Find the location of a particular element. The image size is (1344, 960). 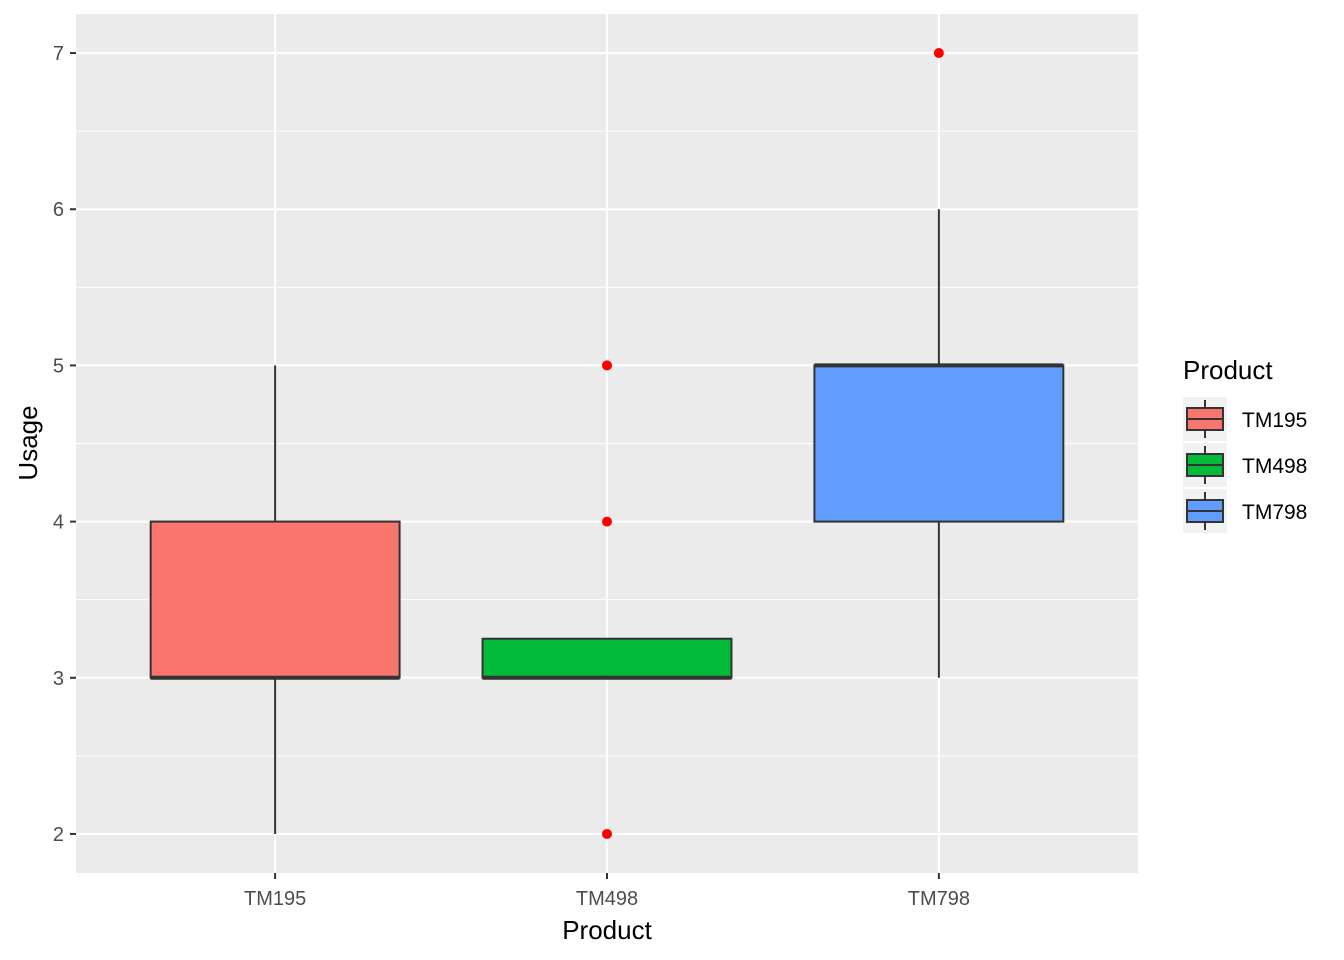

x-tick-label: TM498 is located at coordinates (607, 899).